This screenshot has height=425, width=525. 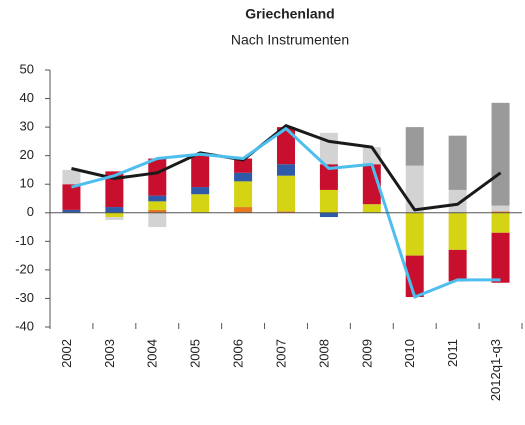 What do you see at coordinates (280, 353) in the screenshot?
I see `x-tick-label: 2007` at bounding box center [280, 353].